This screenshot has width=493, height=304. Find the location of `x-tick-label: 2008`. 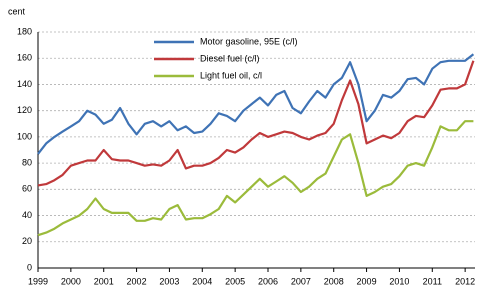

x-tick-label: 2008 is located at coordinates (334, 281).